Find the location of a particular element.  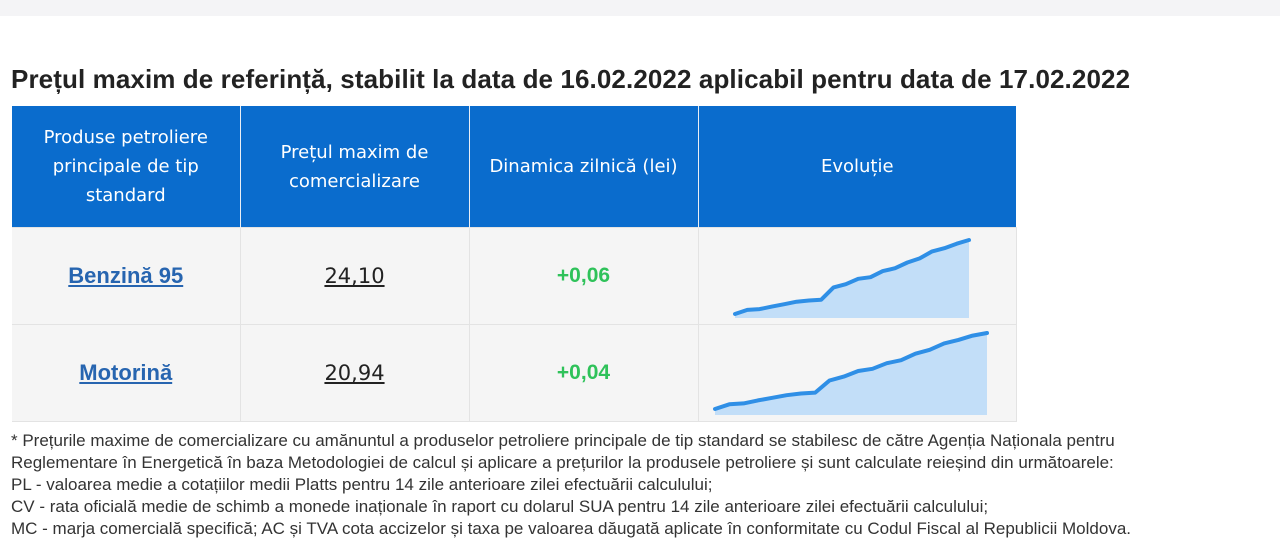

price-value: 20,94 is located at coordinates (354, 373).